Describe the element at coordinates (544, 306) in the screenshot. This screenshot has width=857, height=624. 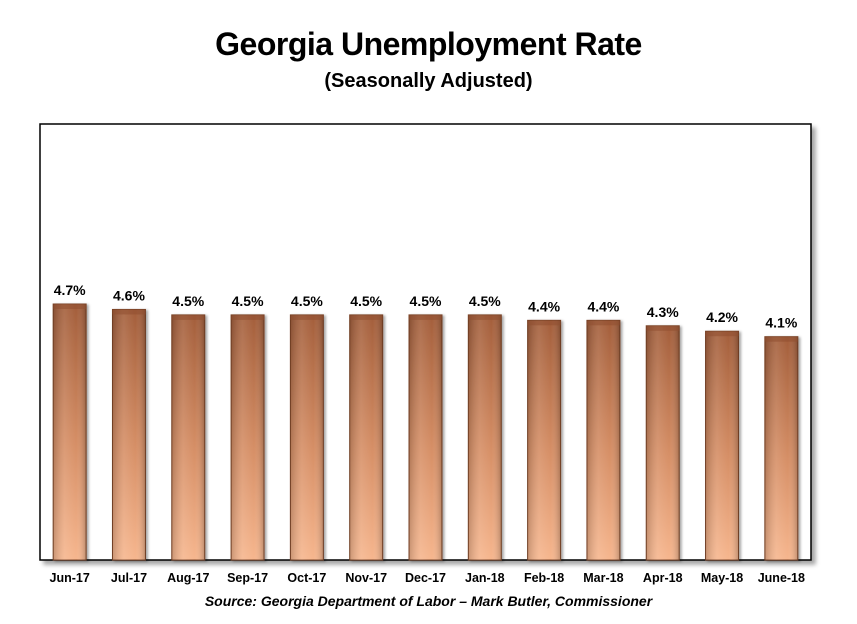
I see `data-label-Feb-18: 4.4%` at that location.